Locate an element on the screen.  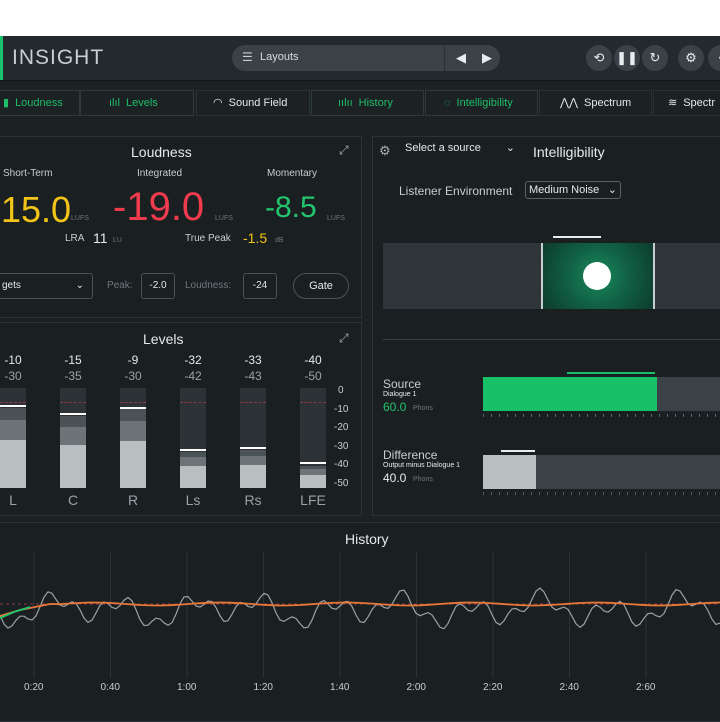
meter-c is located at coordinates (73, 438).